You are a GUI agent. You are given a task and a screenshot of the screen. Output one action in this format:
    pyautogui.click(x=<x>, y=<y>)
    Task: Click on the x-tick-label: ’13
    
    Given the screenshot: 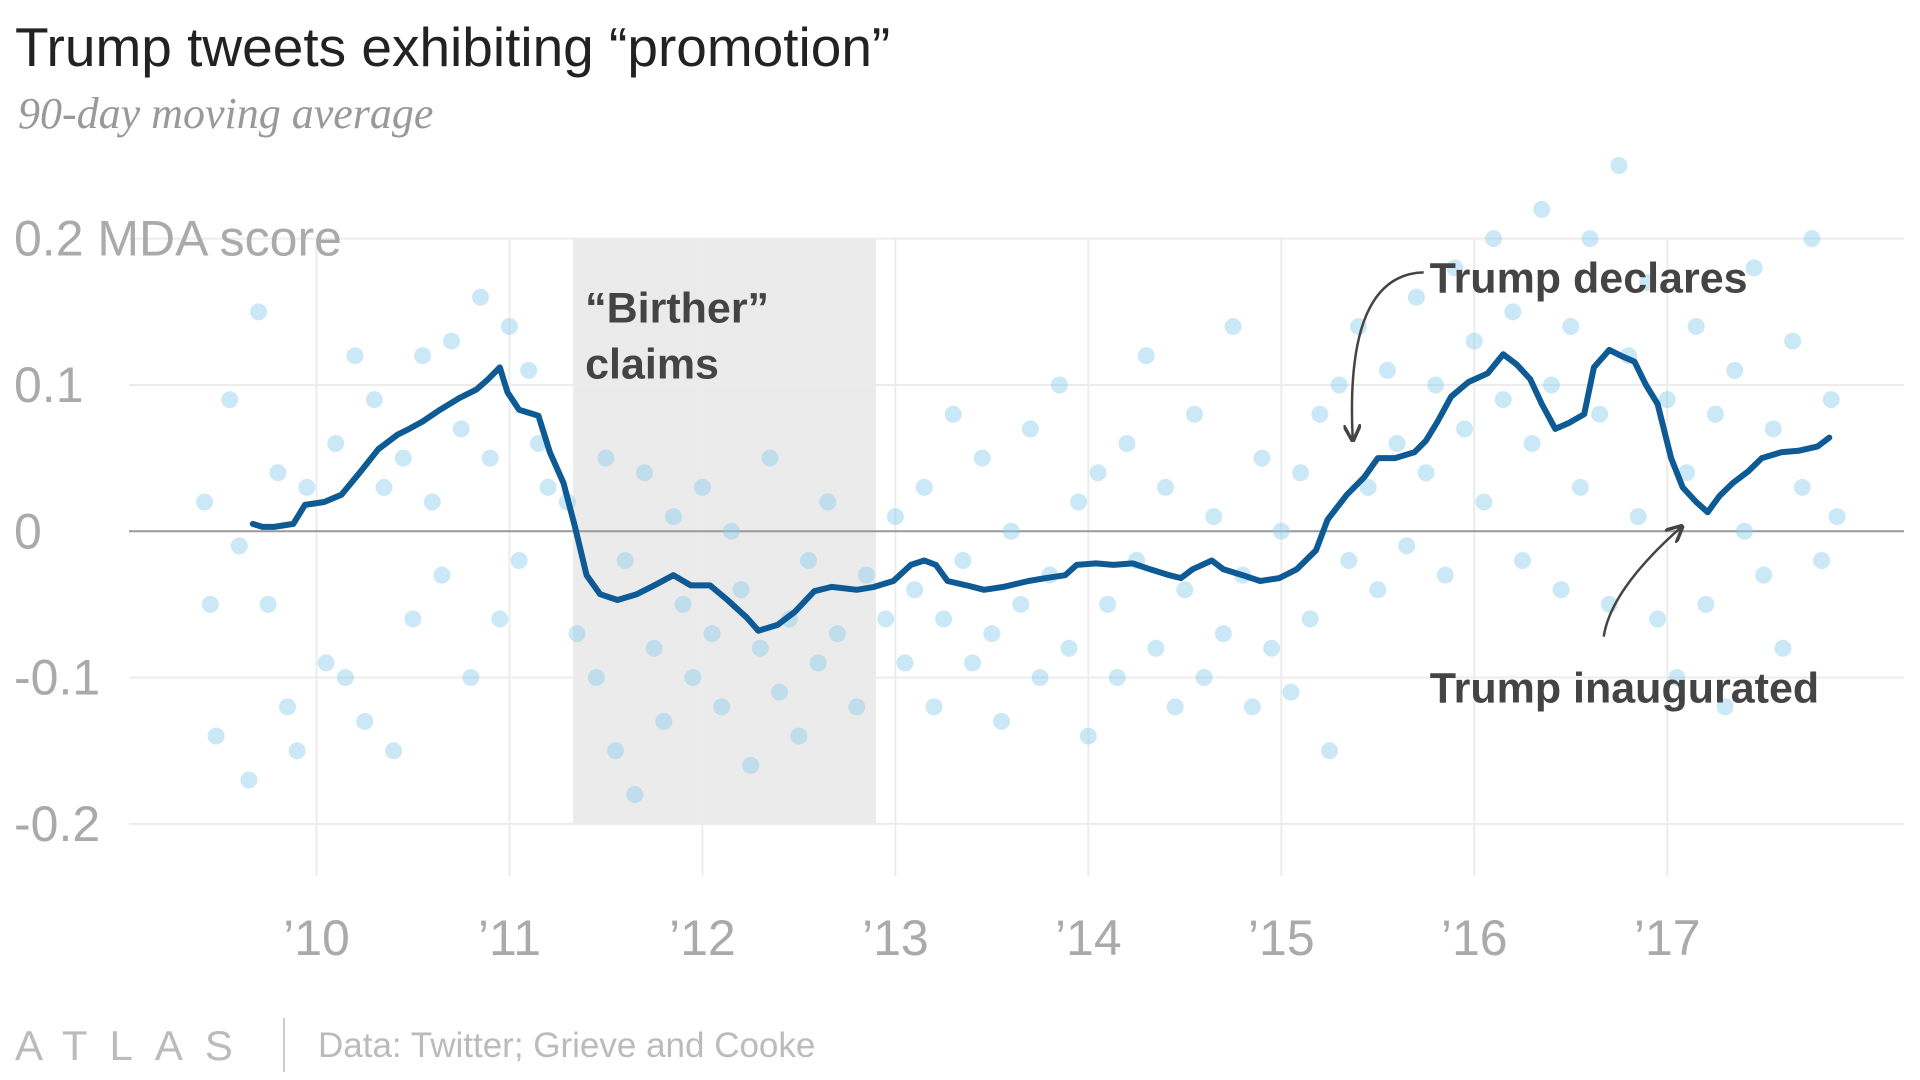 What is the action you would take?
    pyautogui.click(x=895, y=938)
    